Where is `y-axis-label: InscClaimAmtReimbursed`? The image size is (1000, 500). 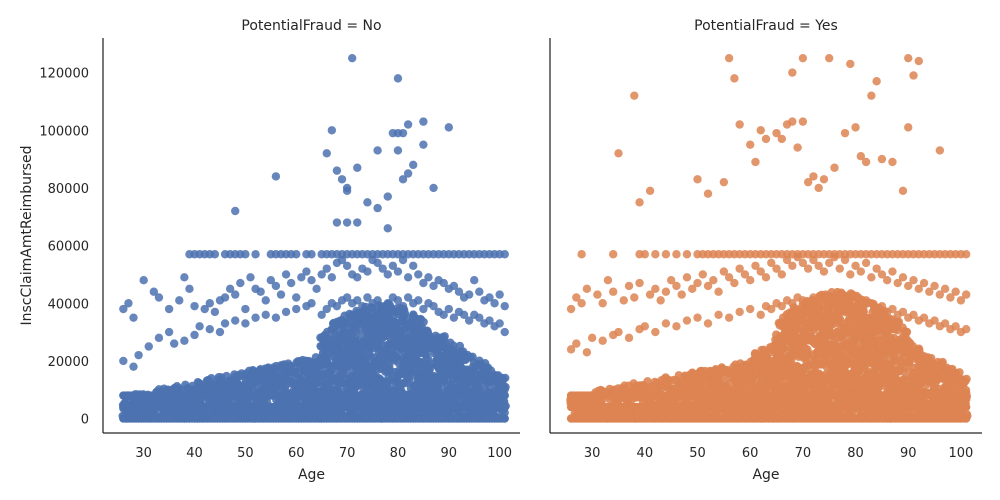
y-axis-label: InscClaimAmtReimbursed is located at coordinates (27, 235).